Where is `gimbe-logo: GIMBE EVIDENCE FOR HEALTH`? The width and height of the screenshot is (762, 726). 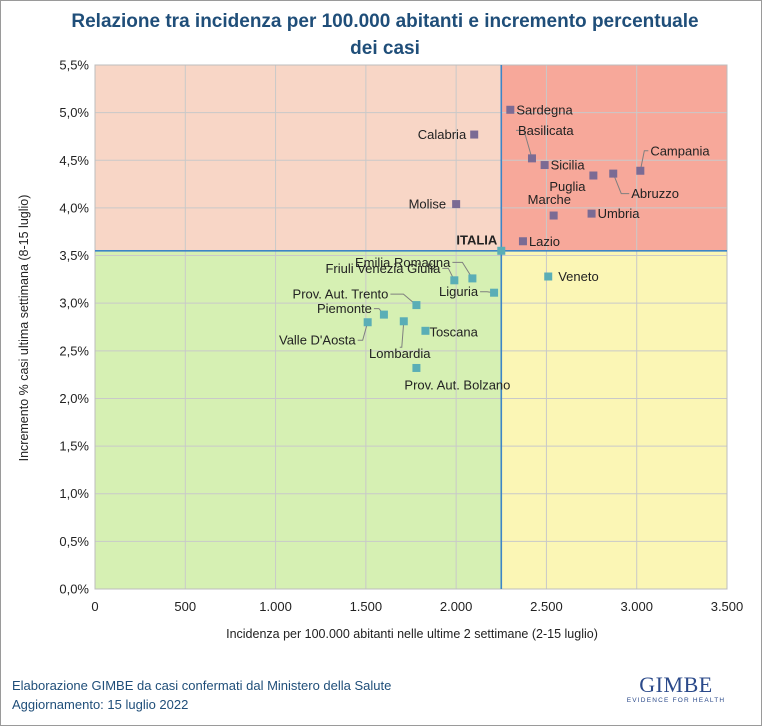
gimbe-logo: GIMBE EVIDENCE FOR HEALTH is located at coordinates (676, 691).